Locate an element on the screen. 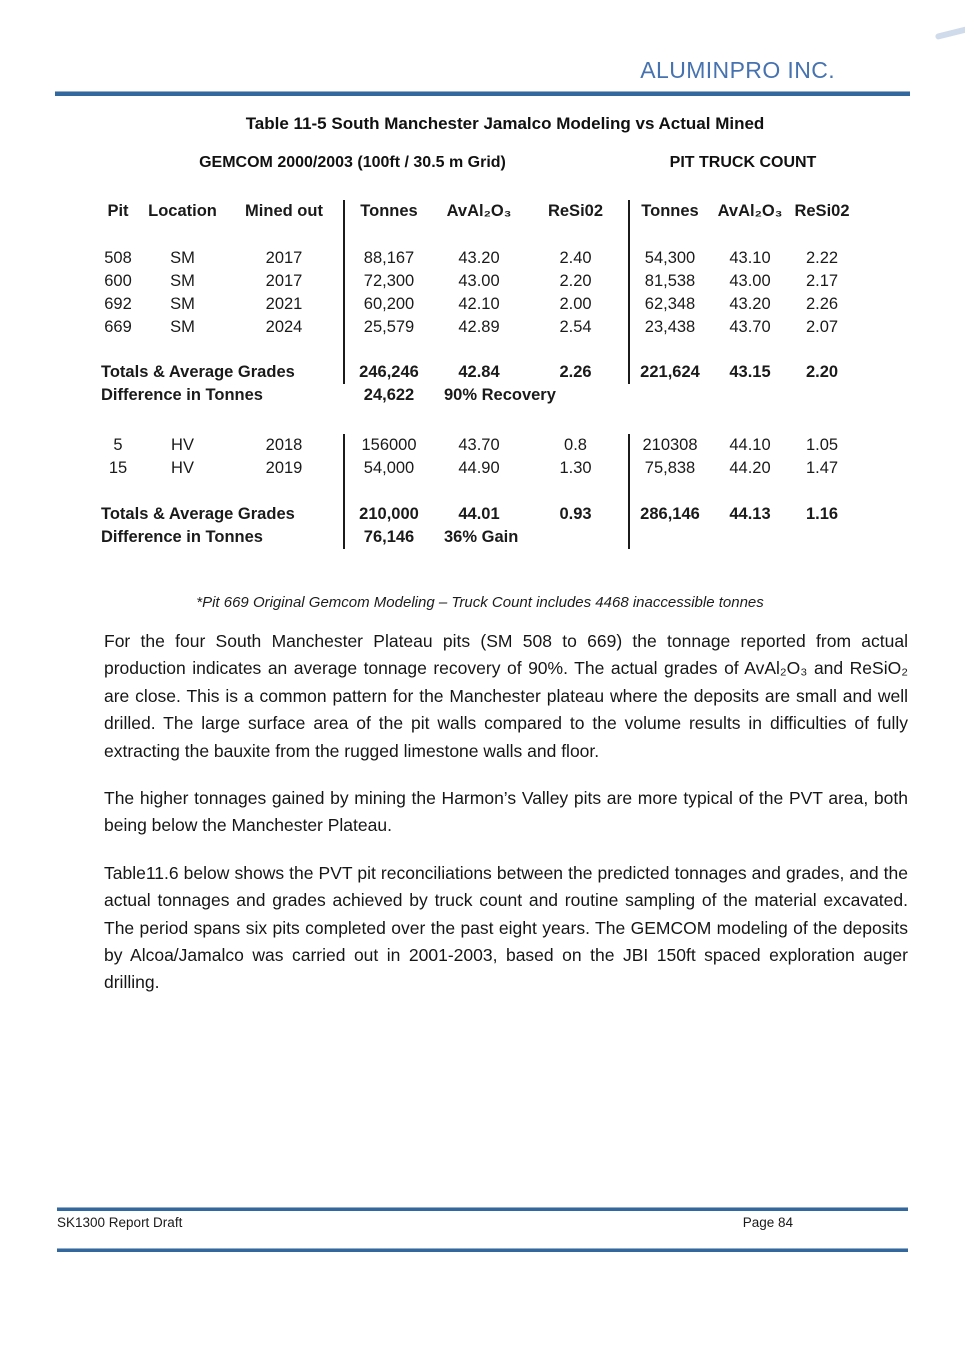 Image resolution: width=965 pixels, height=1365 pixels. company-name: ALUMINPRO INC. is located at coordinates (737, 70).